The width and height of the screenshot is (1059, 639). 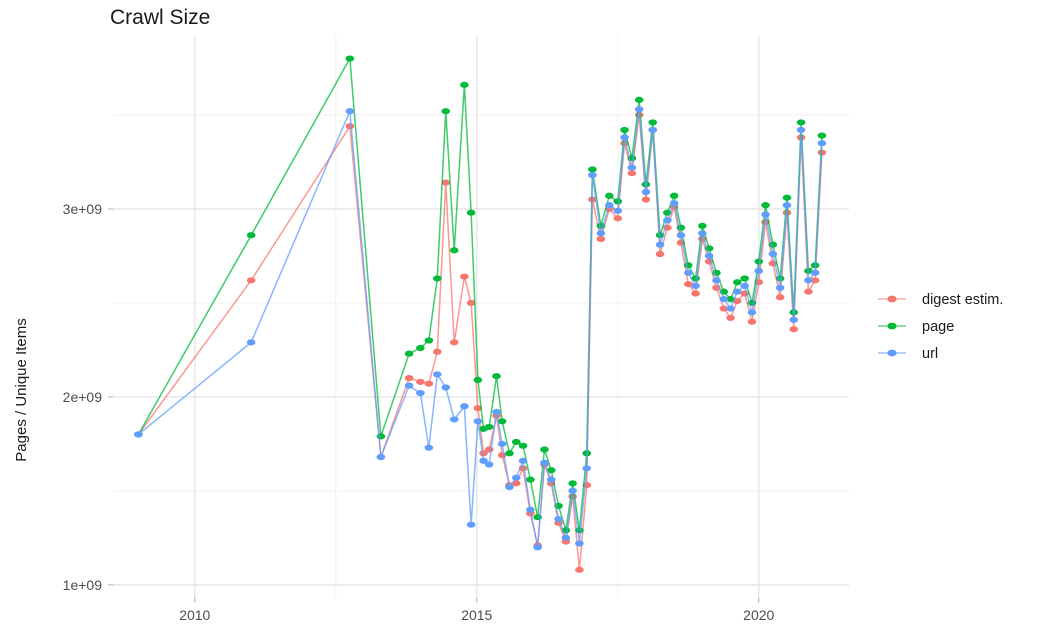 I want to click on legend-item-label: digest estim., so click(x=962, y=300).